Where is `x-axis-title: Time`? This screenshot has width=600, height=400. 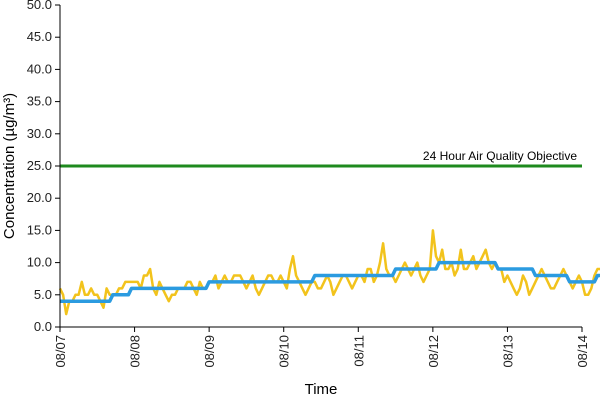 x-axis-title: Time is located at coordinates (321, 389).